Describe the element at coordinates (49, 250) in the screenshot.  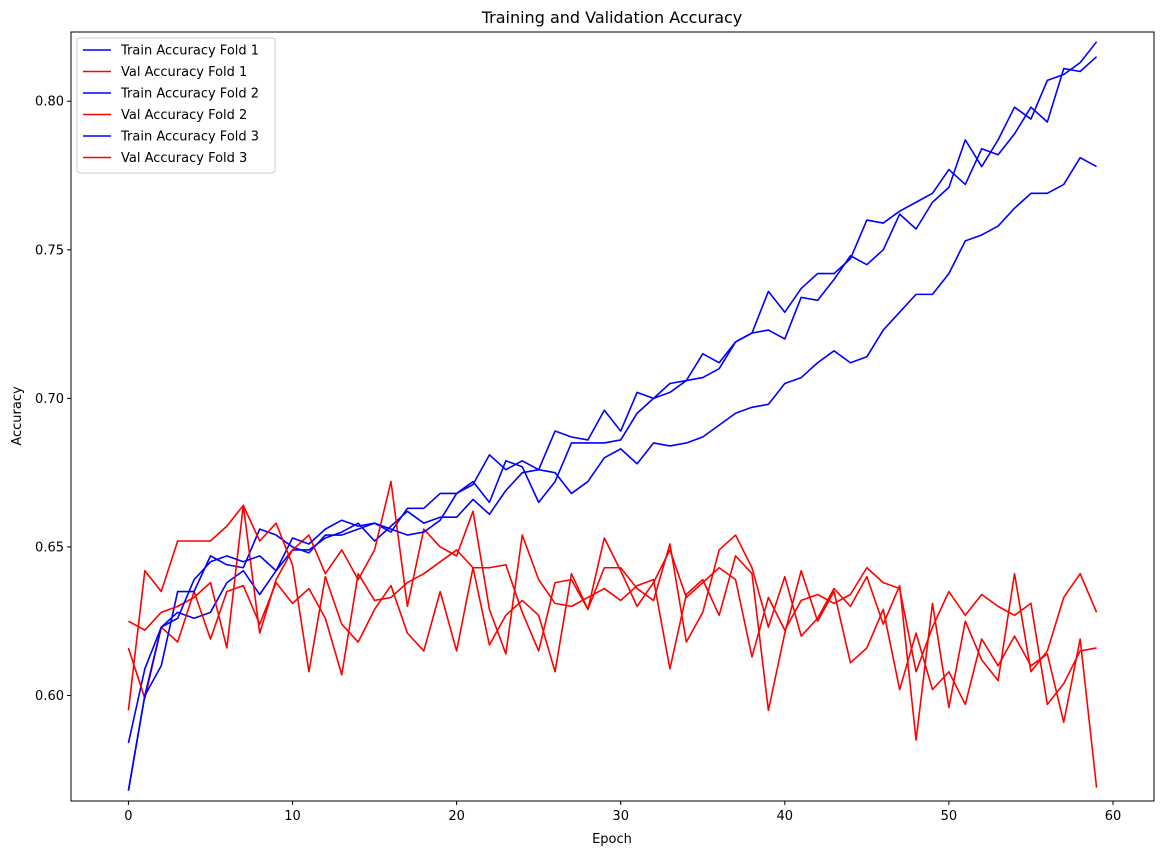
I see `y-tick-label: 0.75` at that location.